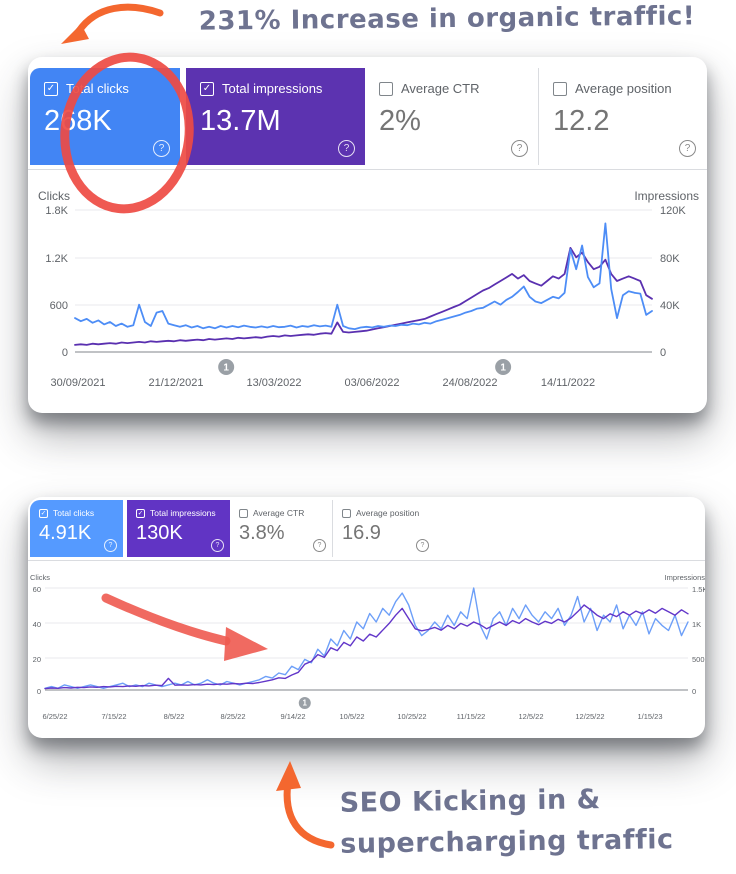 The height and width of the screenshot is (874, 736). Describe the element at coordinates (530, 716) in the screenshot. I see `svg-text: 12/5/22` at that location.